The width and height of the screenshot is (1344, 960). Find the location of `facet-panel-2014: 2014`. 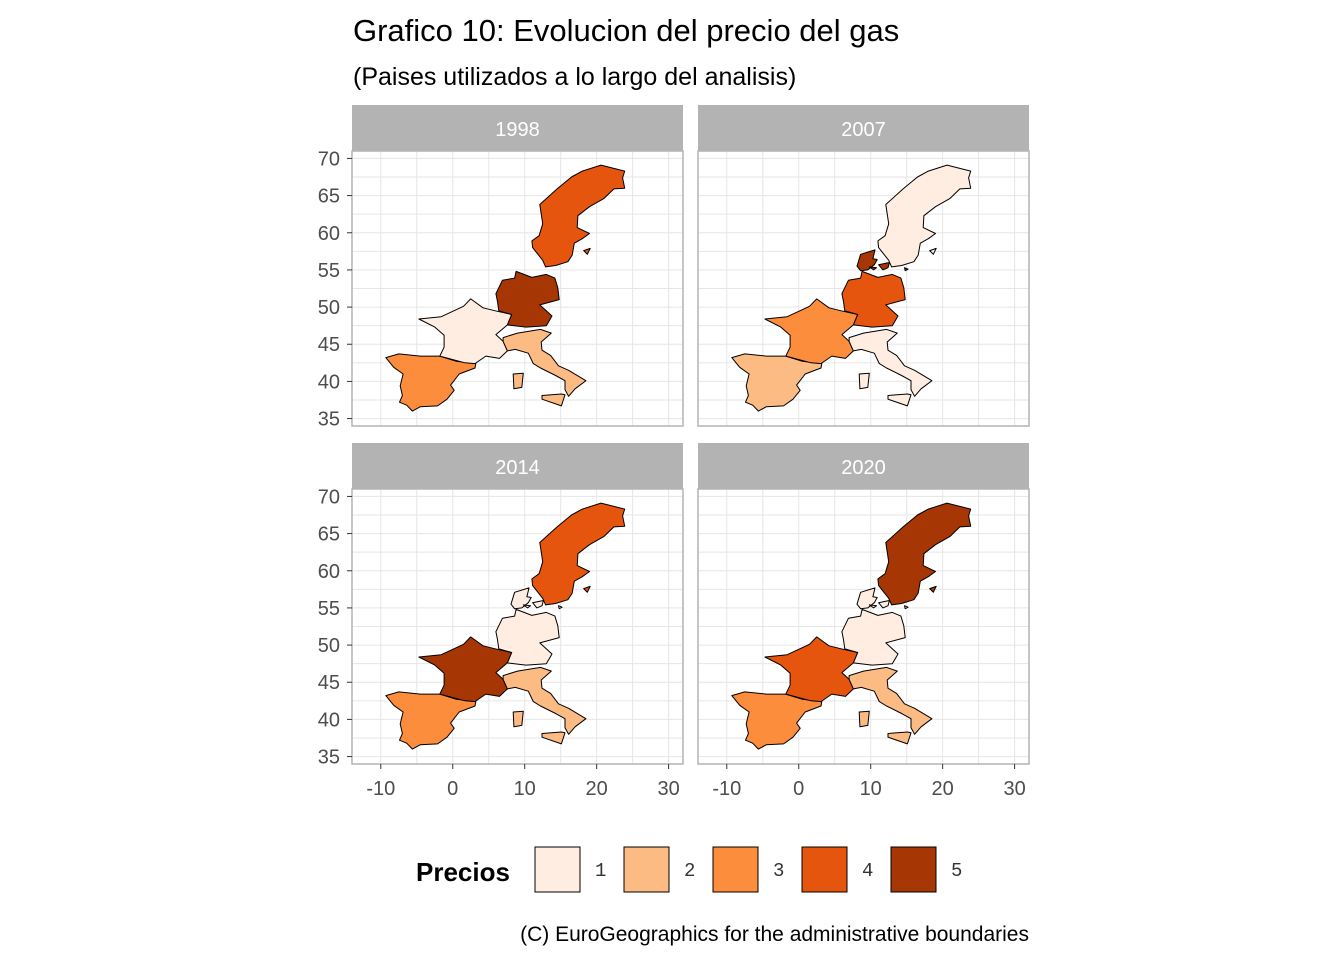

facet-panel-2014: 2014 is located at coordinates (517, 604).